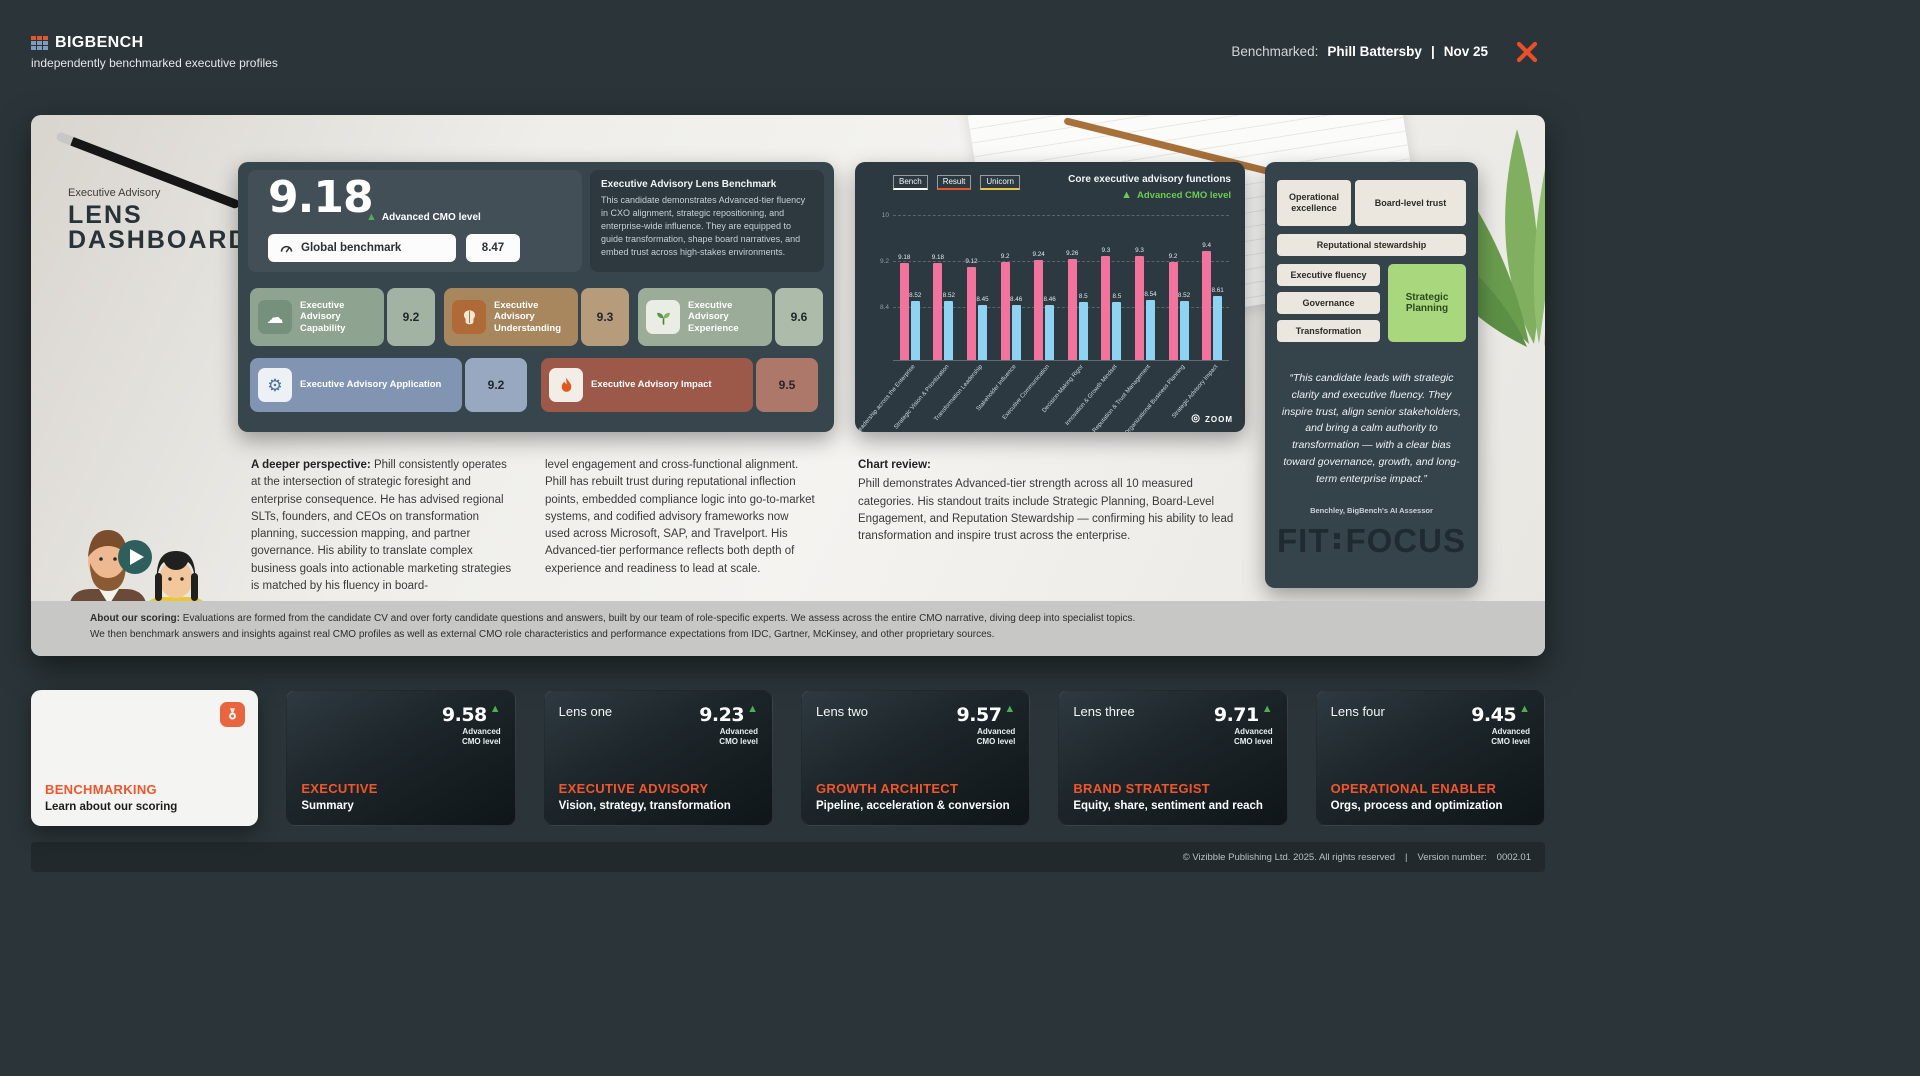  I want to click on lens-score: 9.45, so click(1494, 715).